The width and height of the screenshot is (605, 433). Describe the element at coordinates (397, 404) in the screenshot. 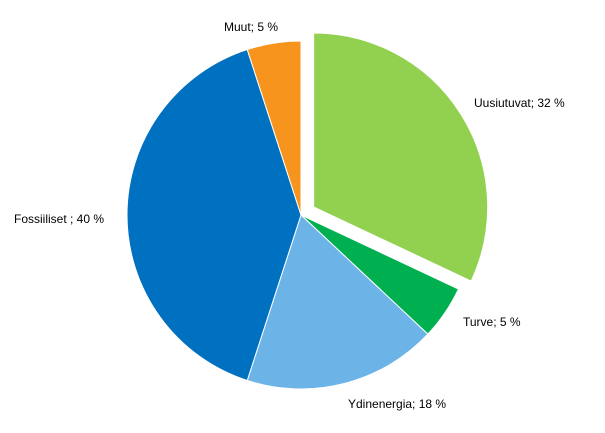

I see `slice-label-ydinenergia: Ydinenergia; 18 %` at that location.